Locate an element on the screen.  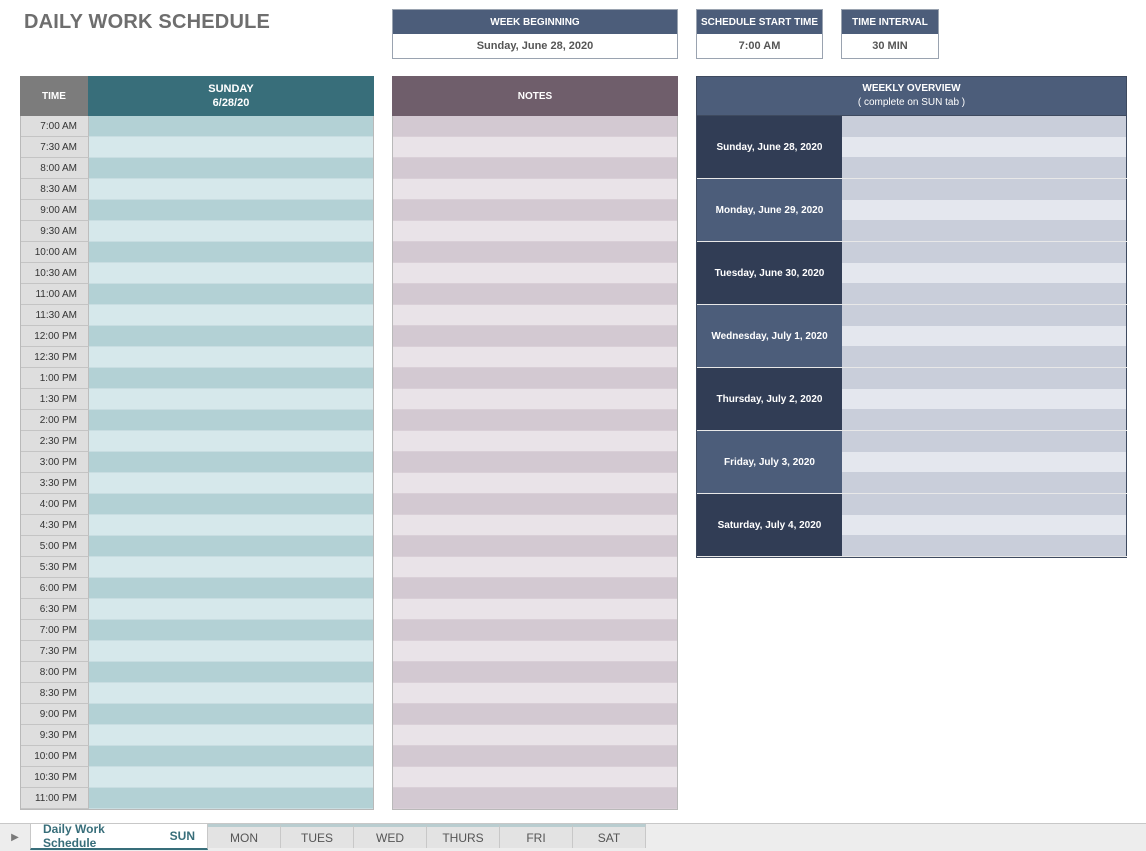
tab-fri: FRI is located at coordinates (536, 836).